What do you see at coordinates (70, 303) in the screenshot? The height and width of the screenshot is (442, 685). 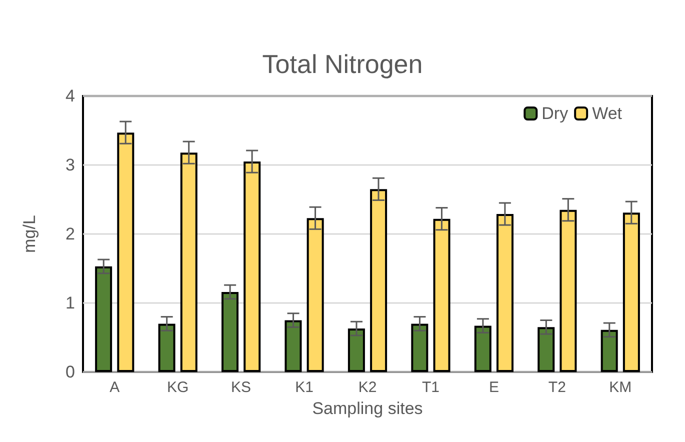 I see `y-tick-label: 1` at bounding box center [70, 303].